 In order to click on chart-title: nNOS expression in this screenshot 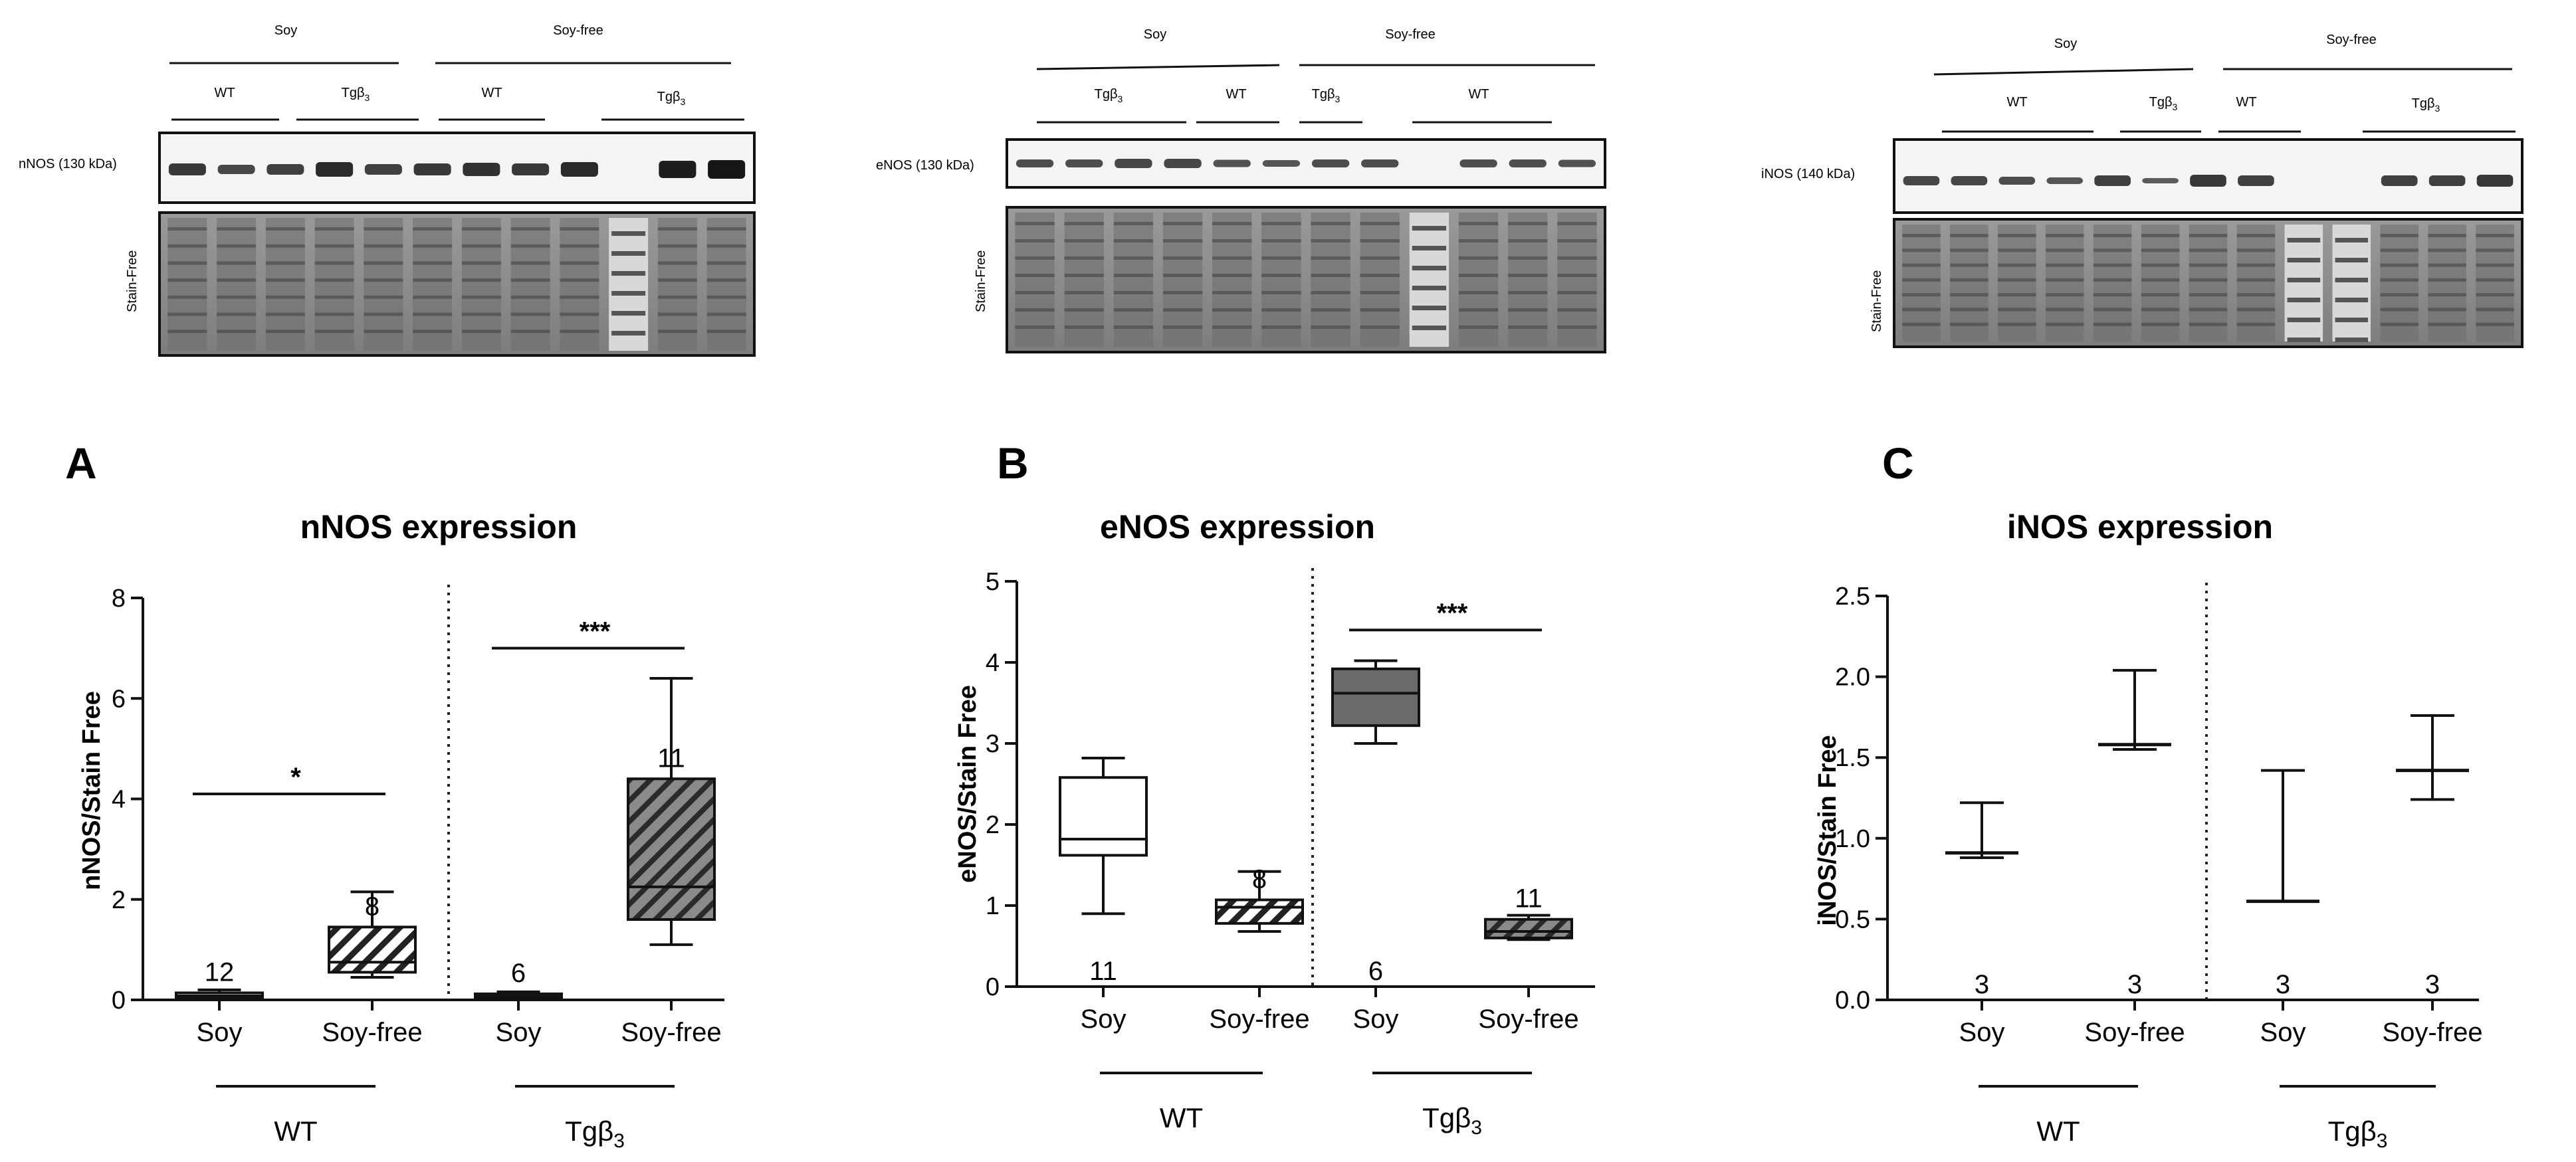, I will do `click(439, 526)`.